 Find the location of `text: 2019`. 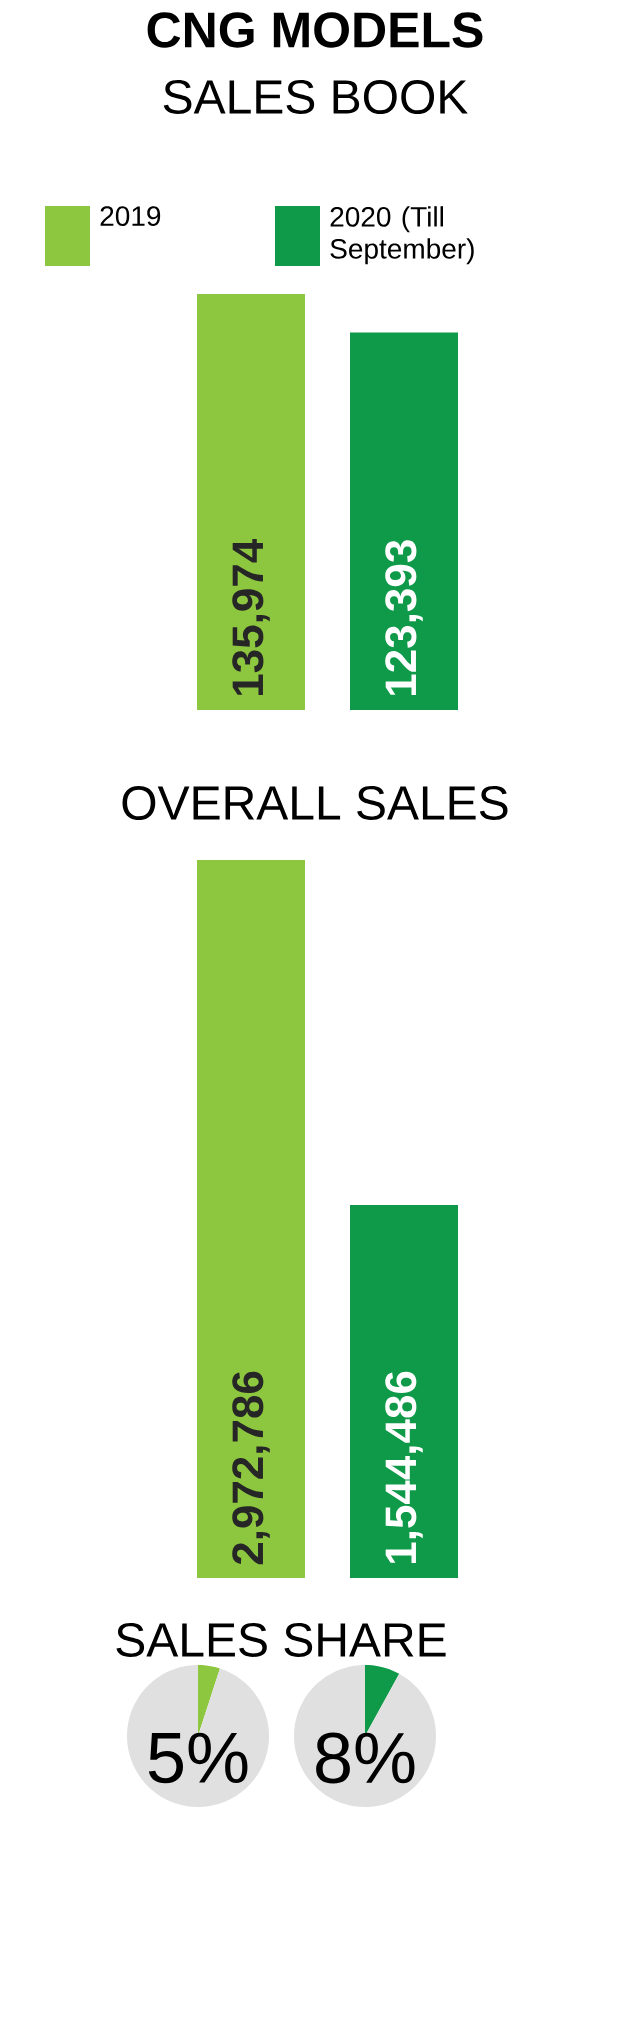

text: 2019 is located at coordinates (130, 216).